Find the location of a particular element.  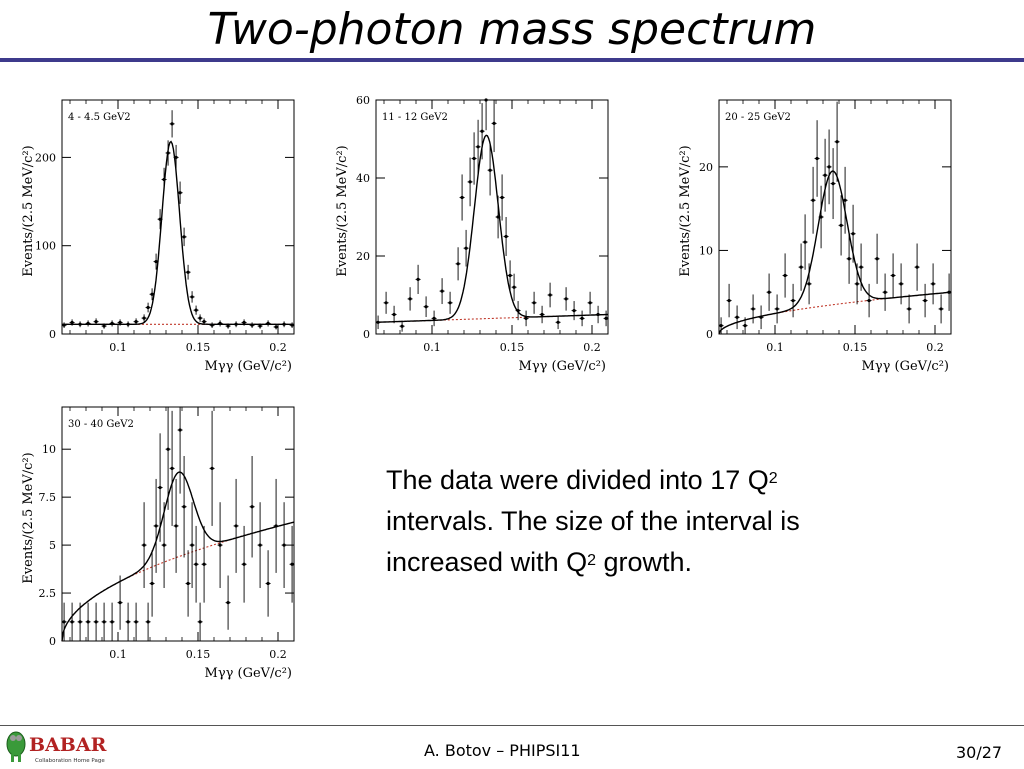

q2-superscript-1: 2 is located at coordinates (773, 478).